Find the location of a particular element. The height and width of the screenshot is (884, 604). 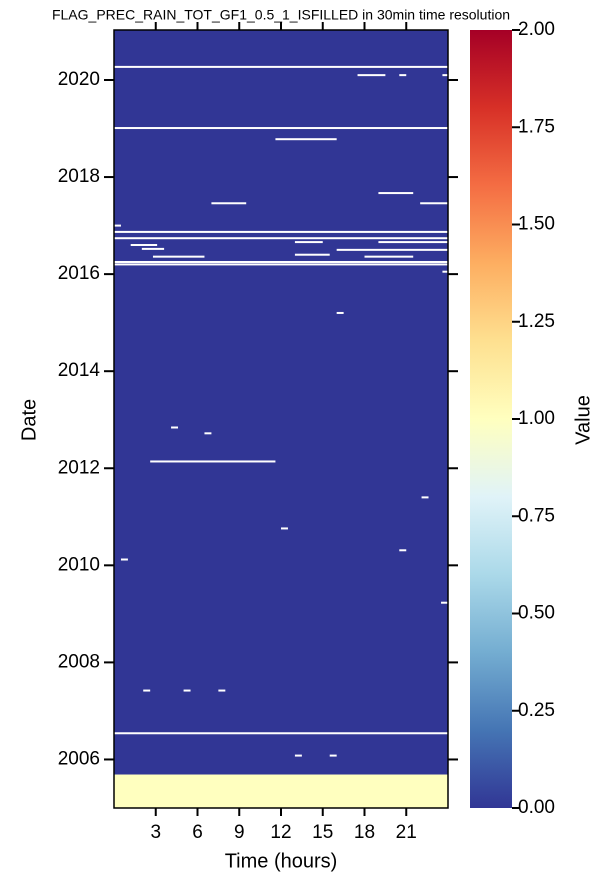

y-tick-label: 2018 is located at coordinates (79, 176).